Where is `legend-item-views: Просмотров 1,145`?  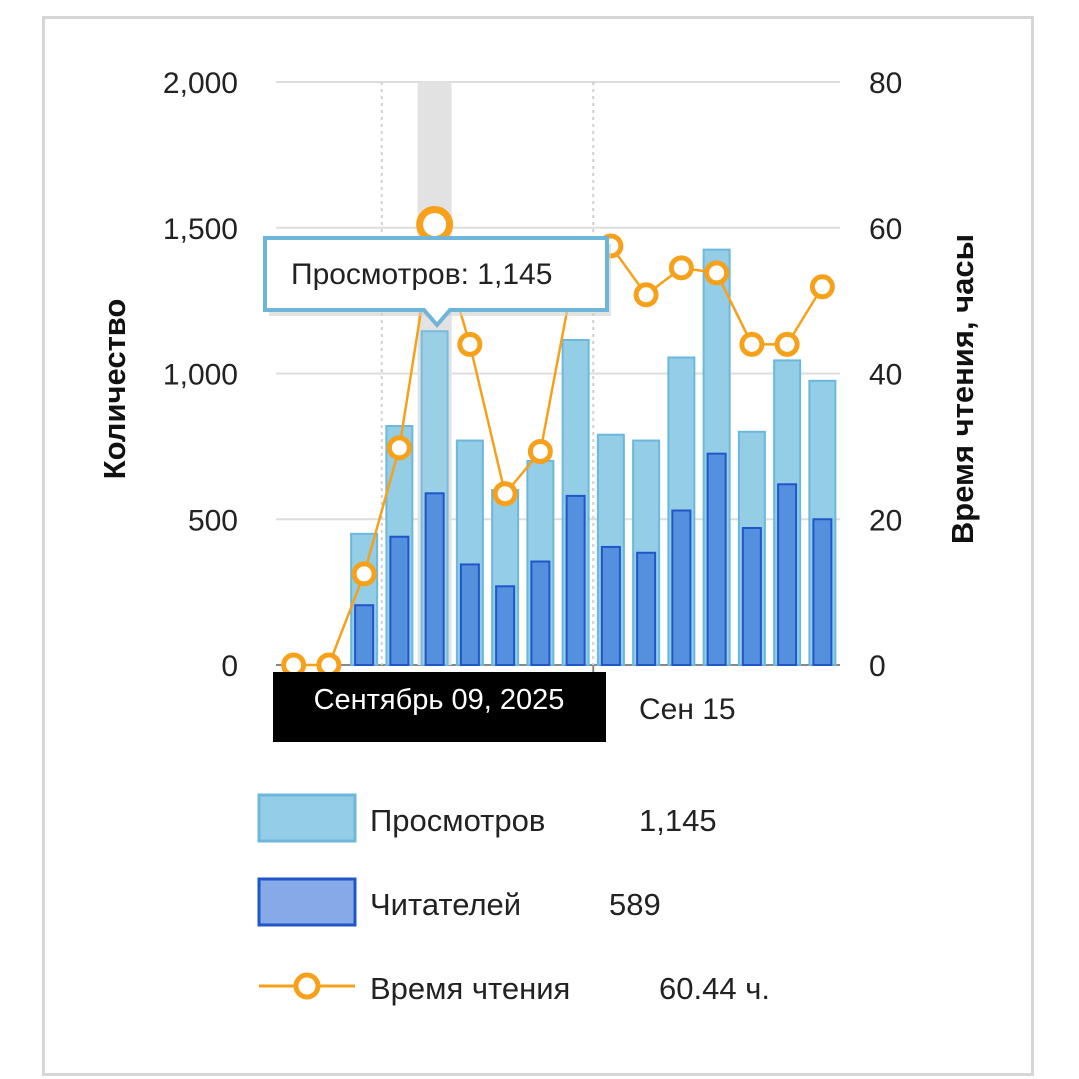 legend-item-views: Просмотров 1,145 is located at coordinates (487, 818).